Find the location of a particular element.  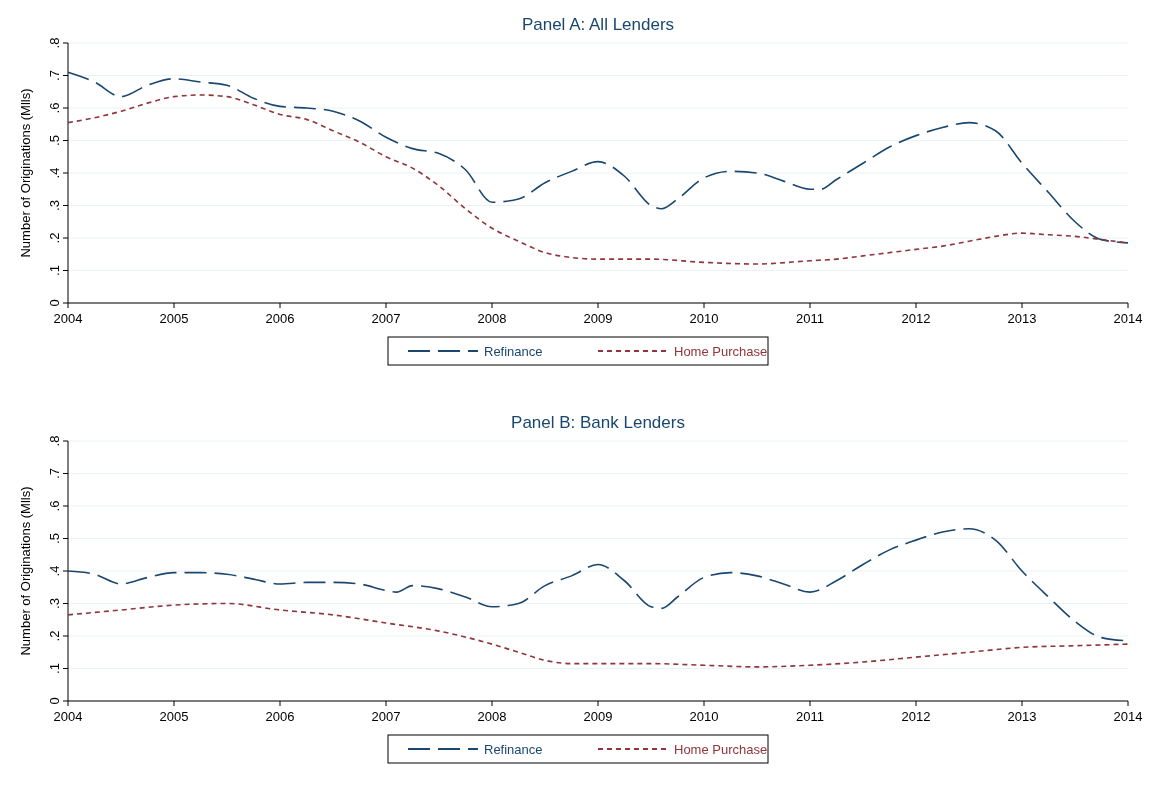

line-series is located at coordinates (598, 635).